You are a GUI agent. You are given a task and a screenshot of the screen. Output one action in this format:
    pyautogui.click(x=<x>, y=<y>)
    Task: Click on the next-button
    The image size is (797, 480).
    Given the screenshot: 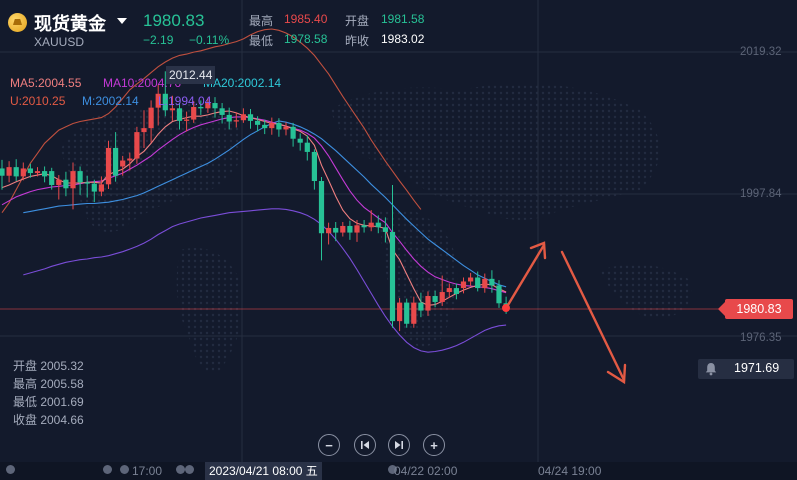 What is the action you would take?
    pyautogui.click(x=399, y=445)
    